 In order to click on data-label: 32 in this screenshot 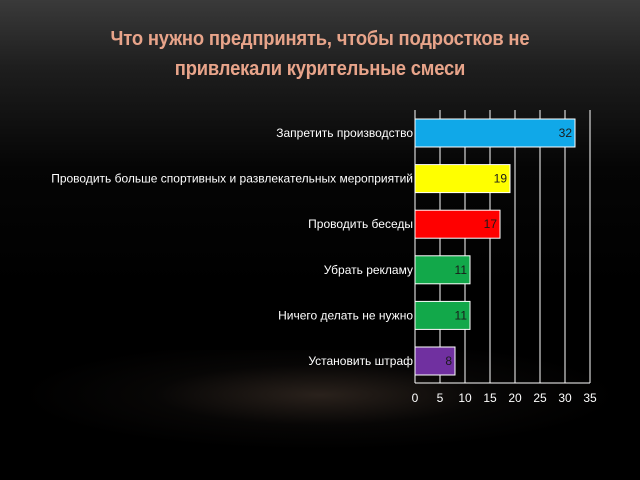, I will do `click(566, 133)`.